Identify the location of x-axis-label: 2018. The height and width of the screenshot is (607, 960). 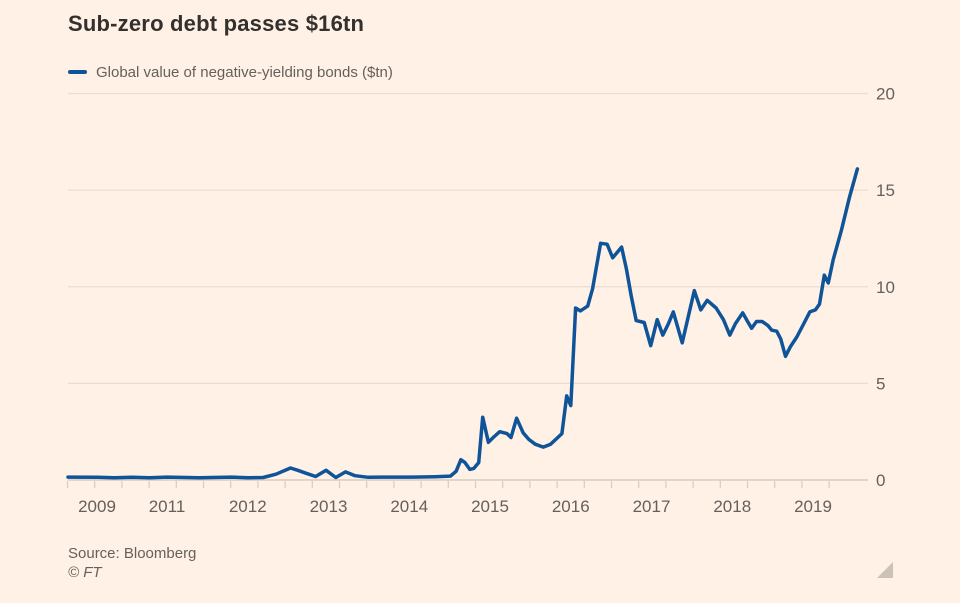
(732, 506).